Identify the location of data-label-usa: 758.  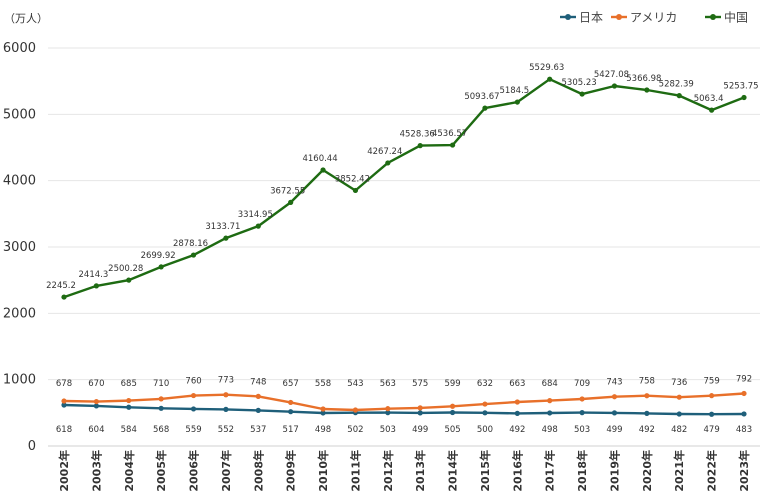
(647, 382).